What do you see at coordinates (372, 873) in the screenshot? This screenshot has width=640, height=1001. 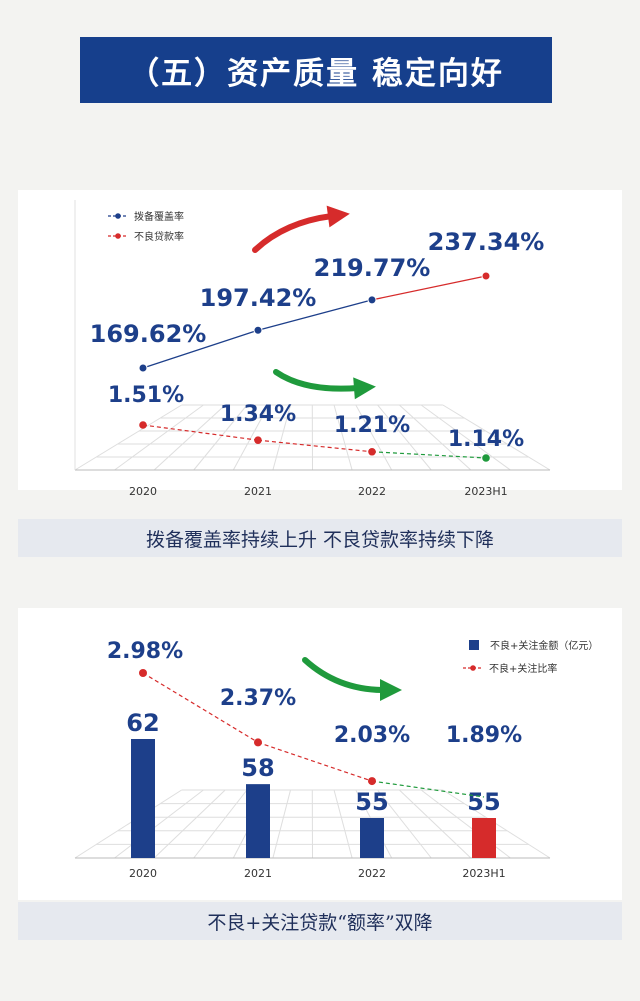 I see `chart2-x-tick: 2022` at bounding box center [372, 873].